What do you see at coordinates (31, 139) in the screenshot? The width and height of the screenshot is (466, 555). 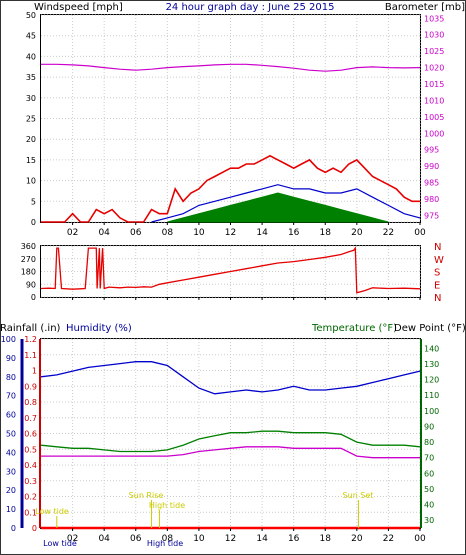 I see `wind-tick-label: 20` at bounding box center [31, 139].